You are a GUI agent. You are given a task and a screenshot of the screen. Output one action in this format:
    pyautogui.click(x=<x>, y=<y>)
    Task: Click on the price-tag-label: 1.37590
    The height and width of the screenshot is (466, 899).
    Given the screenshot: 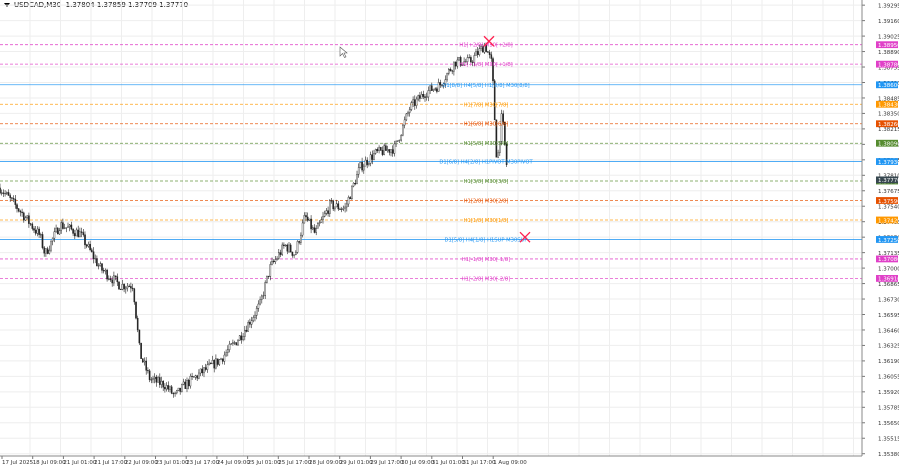 What is the action you would take?
    pyautogui.click(x=888, y=202)
    